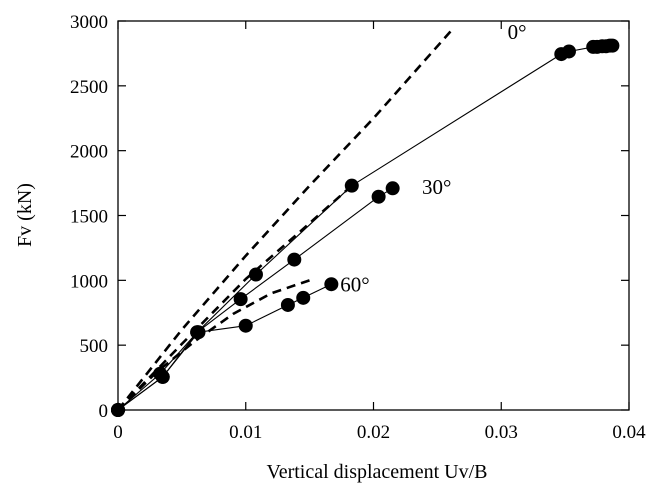  Describe the element at coordinates (89, 152) in the screenshot. I see `y-tick-label: 2000` at that location.